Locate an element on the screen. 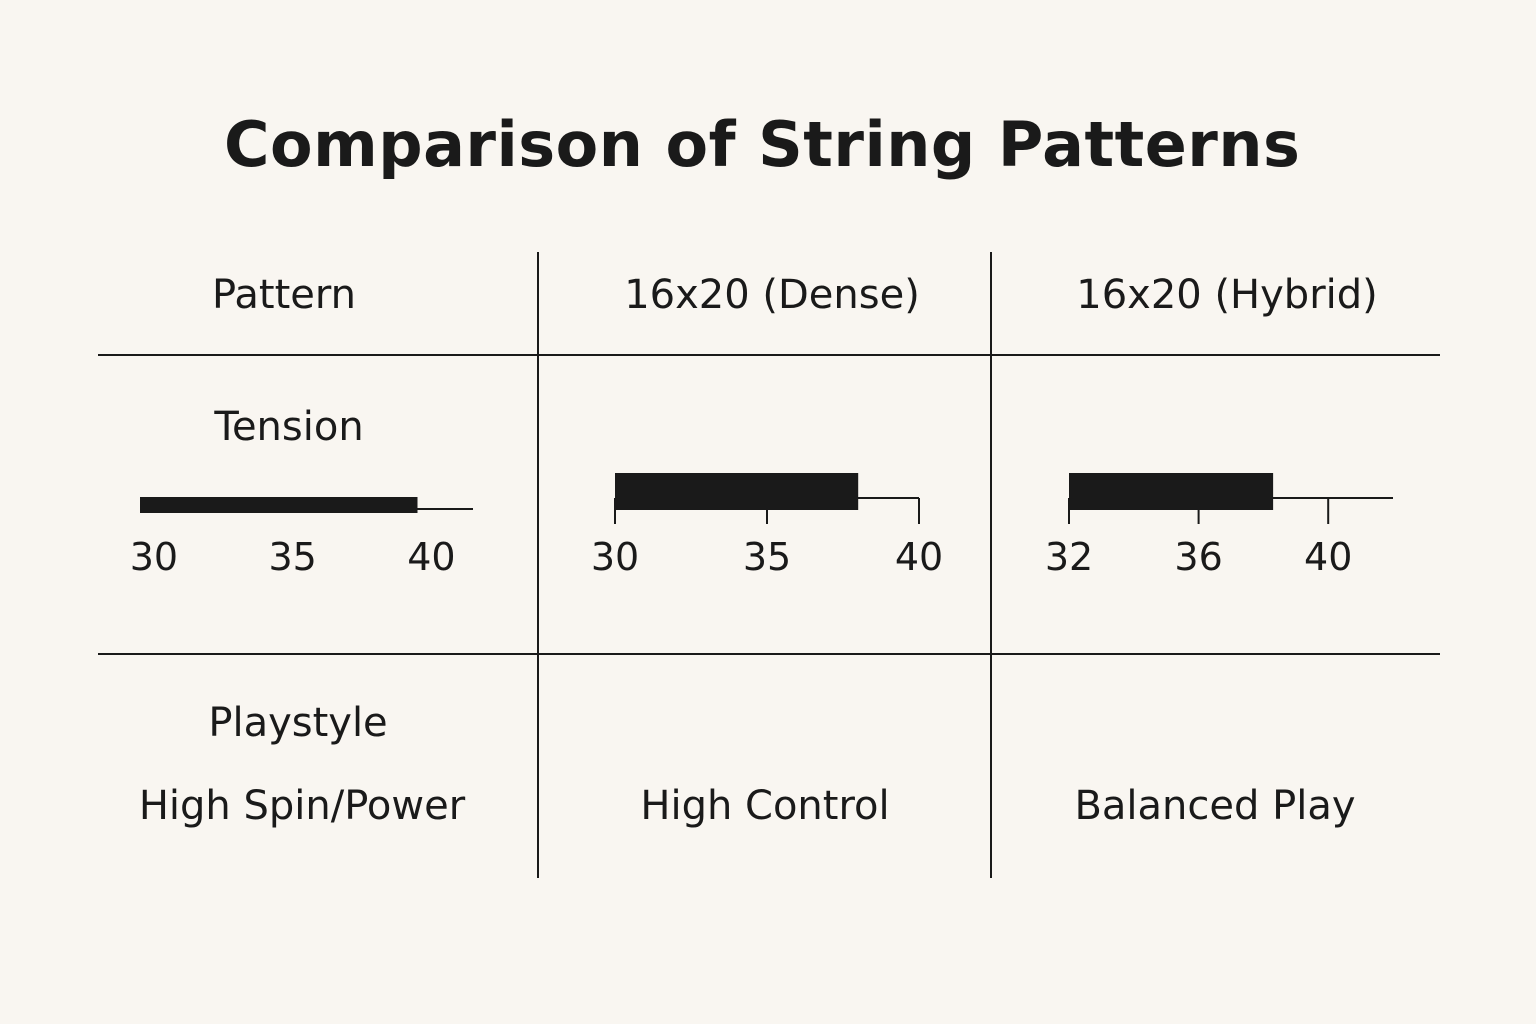  tension-tick-label-2-2: 35 is located at coordinates (767, 557).